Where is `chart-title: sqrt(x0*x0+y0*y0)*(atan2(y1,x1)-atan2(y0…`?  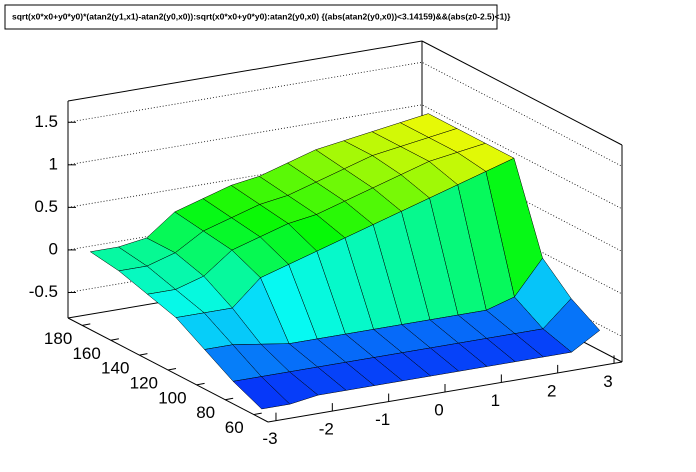 chart-title: sqrt(x0*x0+y0*y0)*(atan2(y1,x1)-atan2(y0… is located at coordinates (261, 16).